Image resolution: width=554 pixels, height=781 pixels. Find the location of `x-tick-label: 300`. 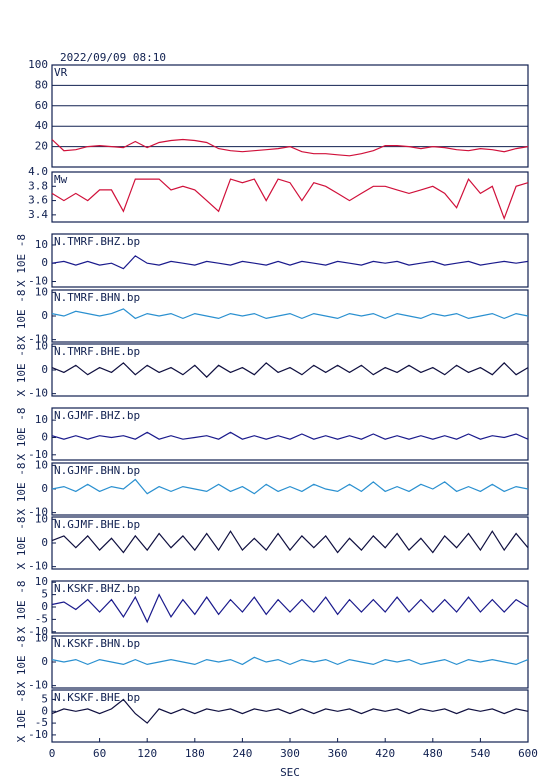

x-tick-label: 300 is located at coordinates (290, 753).